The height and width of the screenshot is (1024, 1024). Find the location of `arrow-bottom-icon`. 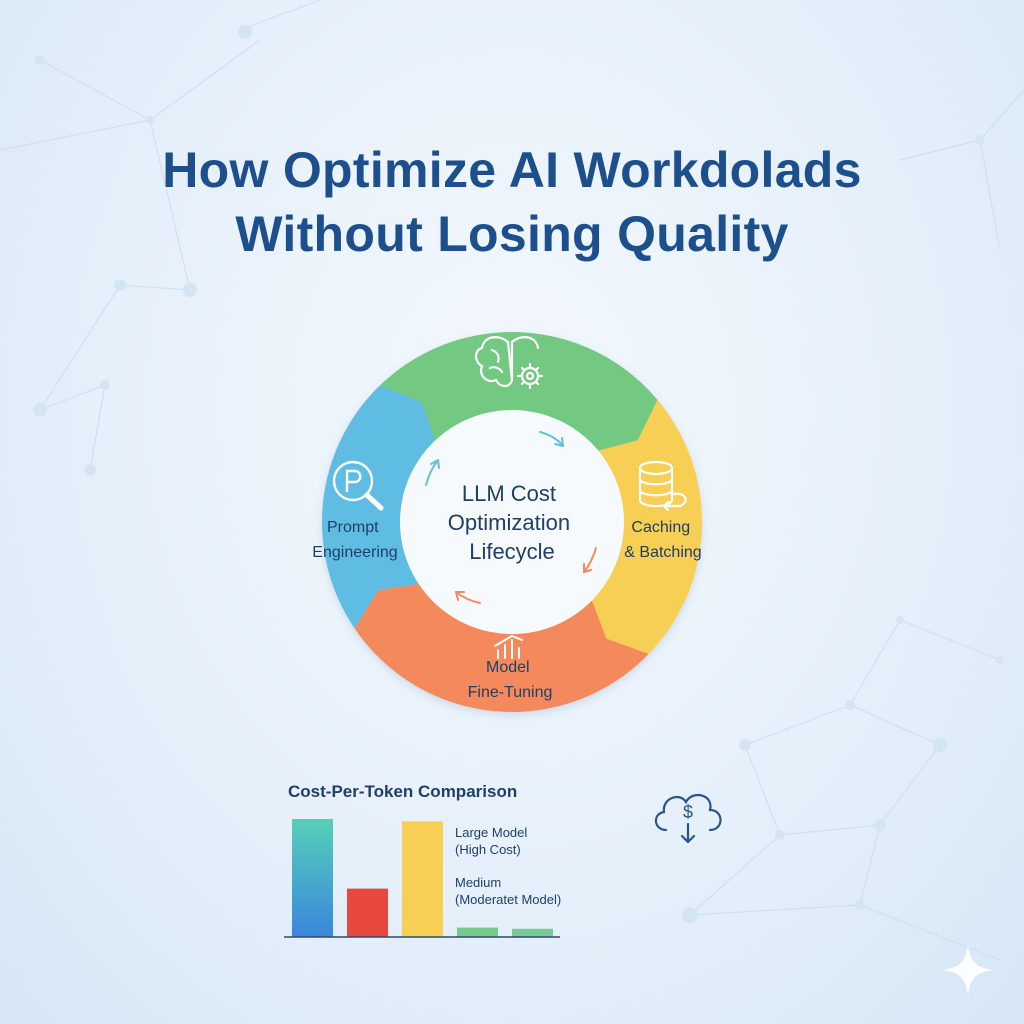

arrow-bottom-icon is located at coordinates (468, 597).